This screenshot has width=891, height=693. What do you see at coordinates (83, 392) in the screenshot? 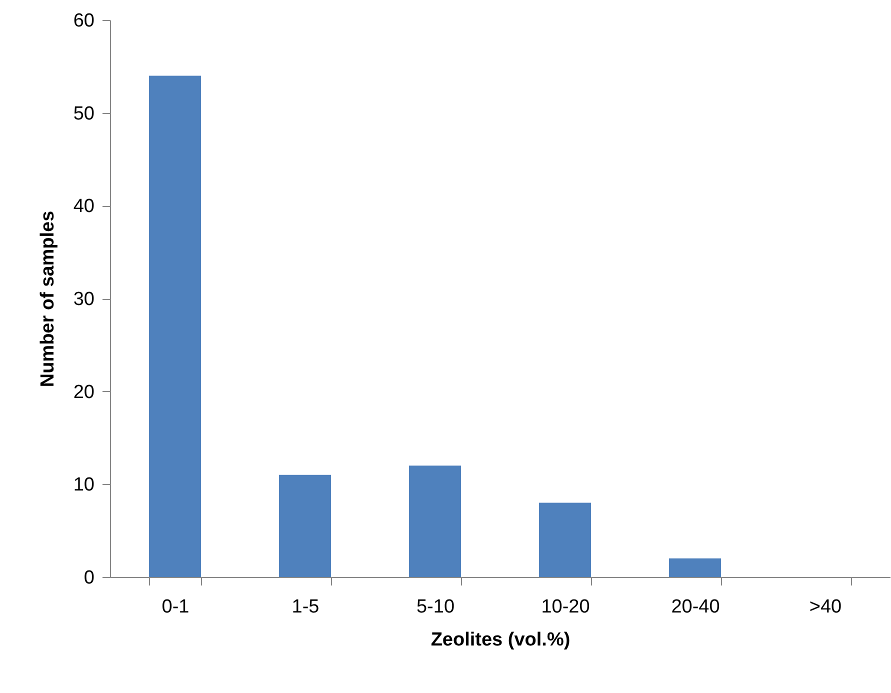
I see `y-tick-label: 20` at bounding box center [83, 392].